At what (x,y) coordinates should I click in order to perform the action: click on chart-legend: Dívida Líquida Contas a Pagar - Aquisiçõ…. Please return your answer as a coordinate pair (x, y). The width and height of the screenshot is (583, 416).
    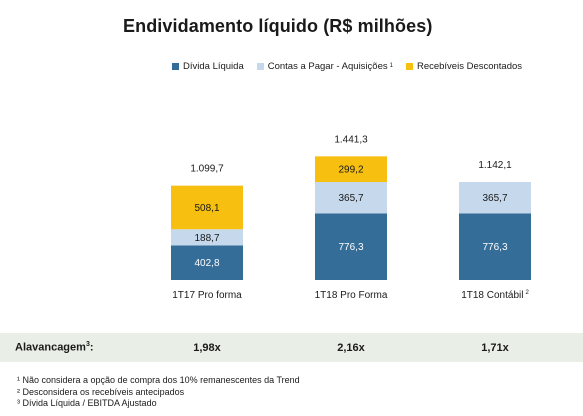
    Looking at the image, I should click on (372, 66).